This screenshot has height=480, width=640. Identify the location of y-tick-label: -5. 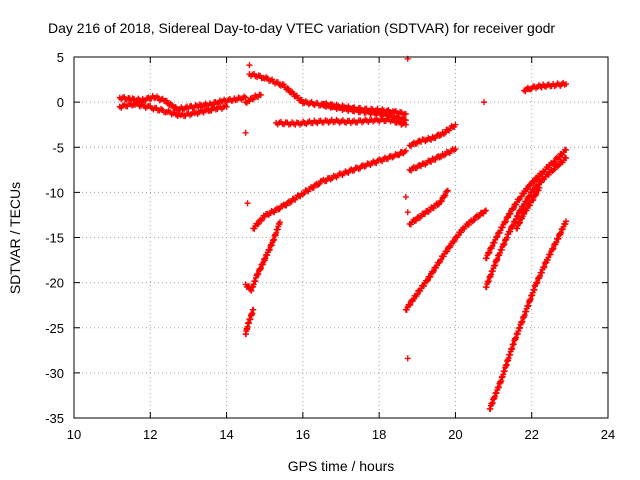
(58, 147).